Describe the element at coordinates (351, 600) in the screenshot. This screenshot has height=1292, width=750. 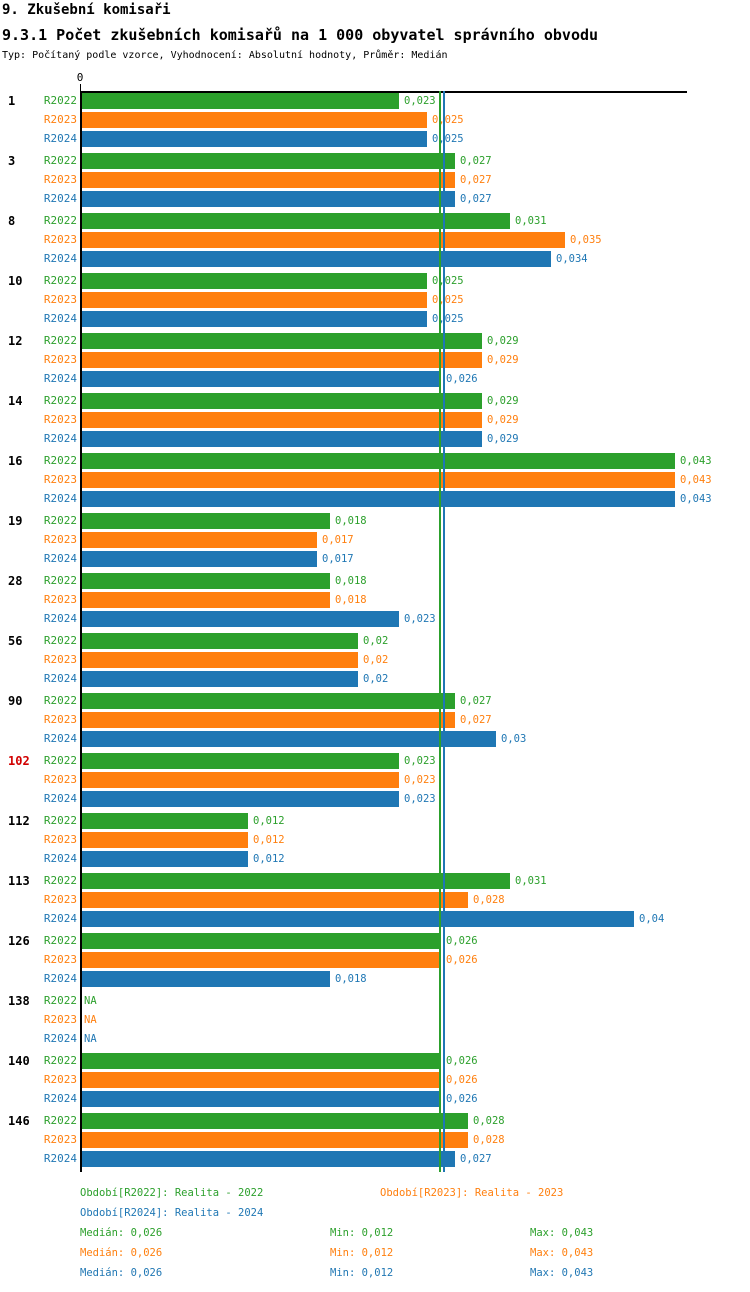
I see `bar-value-label: 0,018` at that location.